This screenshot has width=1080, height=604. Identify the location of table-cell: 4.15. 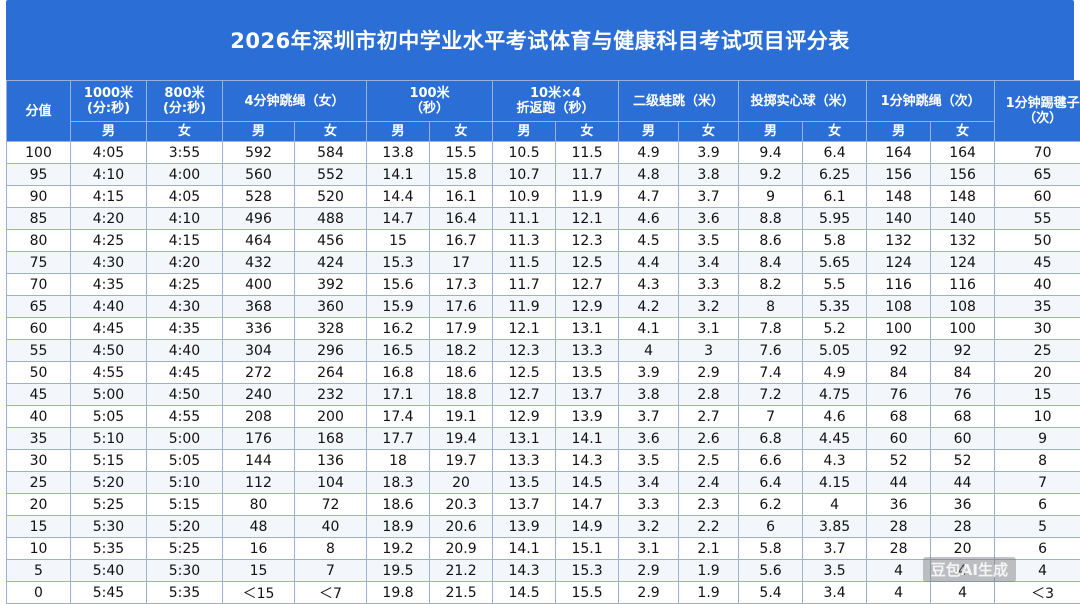
(835, 483).